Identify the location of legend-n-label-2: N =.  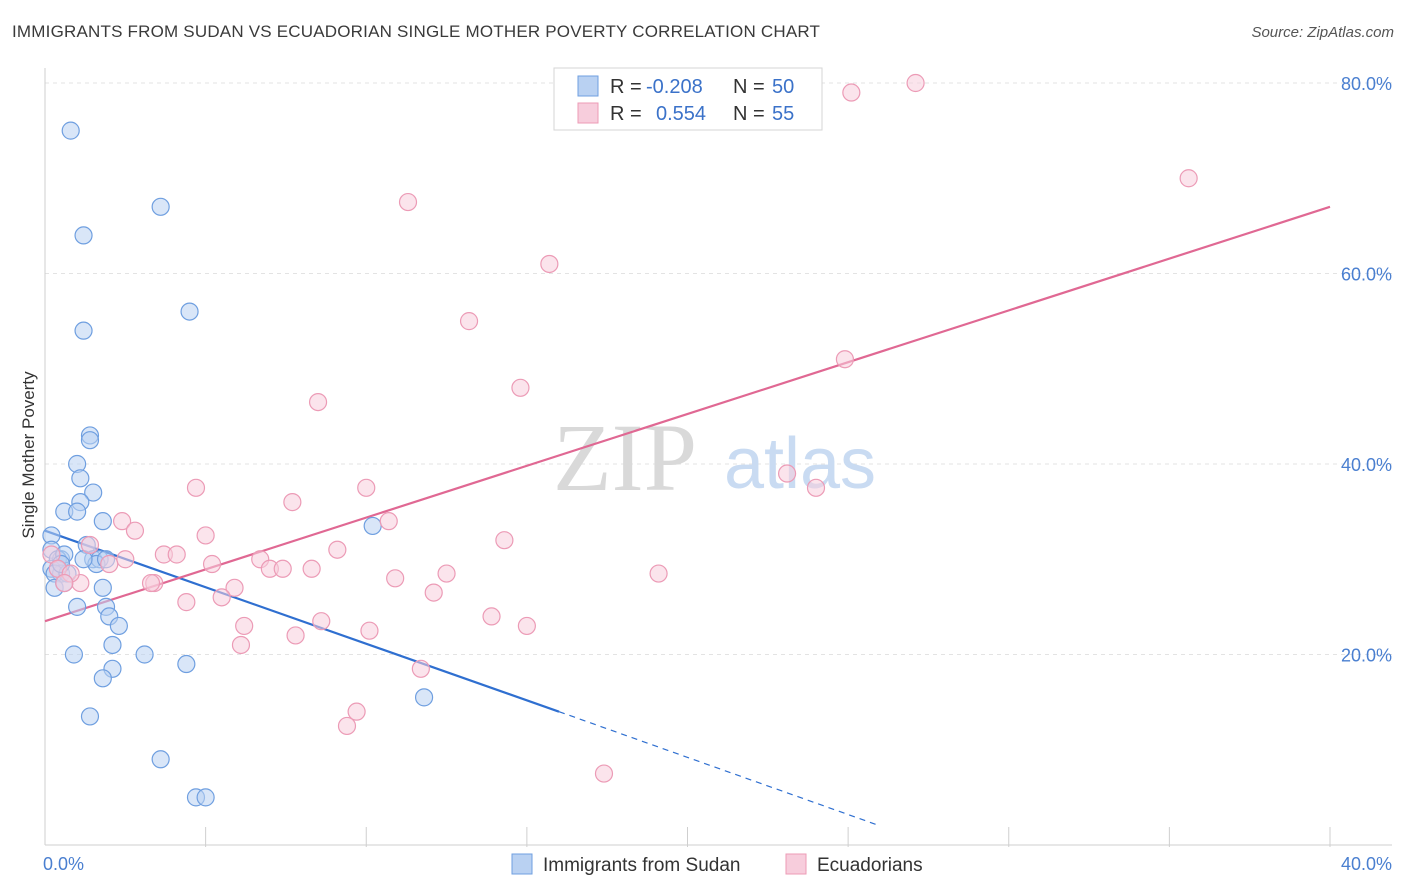
(749, 114).